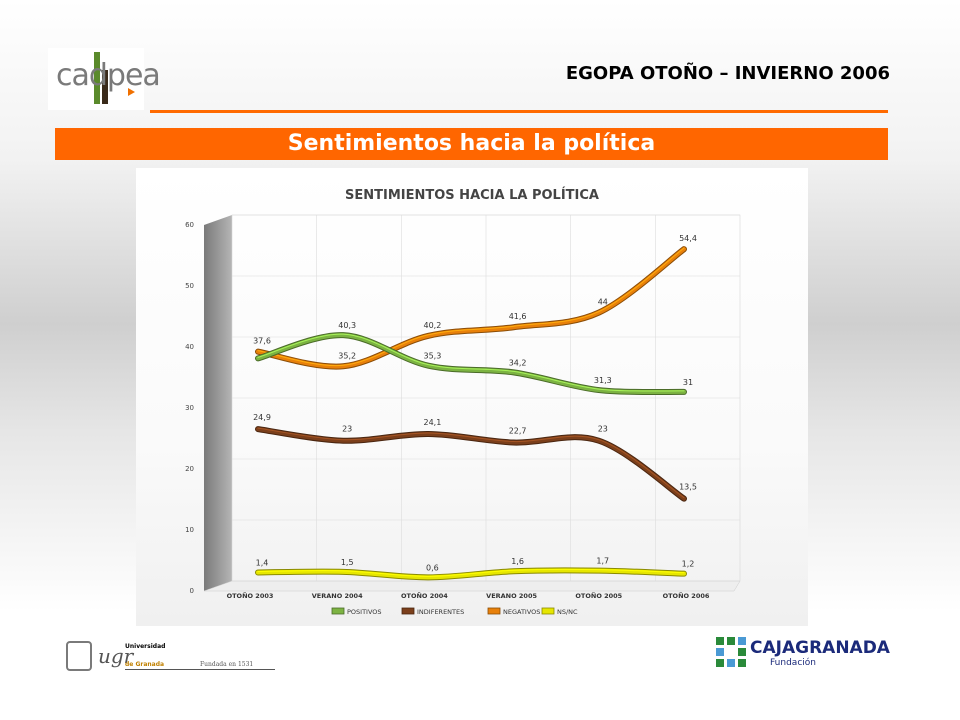  What do you see at coordinates (820, 648) in the screenshot?
I see `sponsor-name: CAJAGRANADA` at bounding box center [820, 648].